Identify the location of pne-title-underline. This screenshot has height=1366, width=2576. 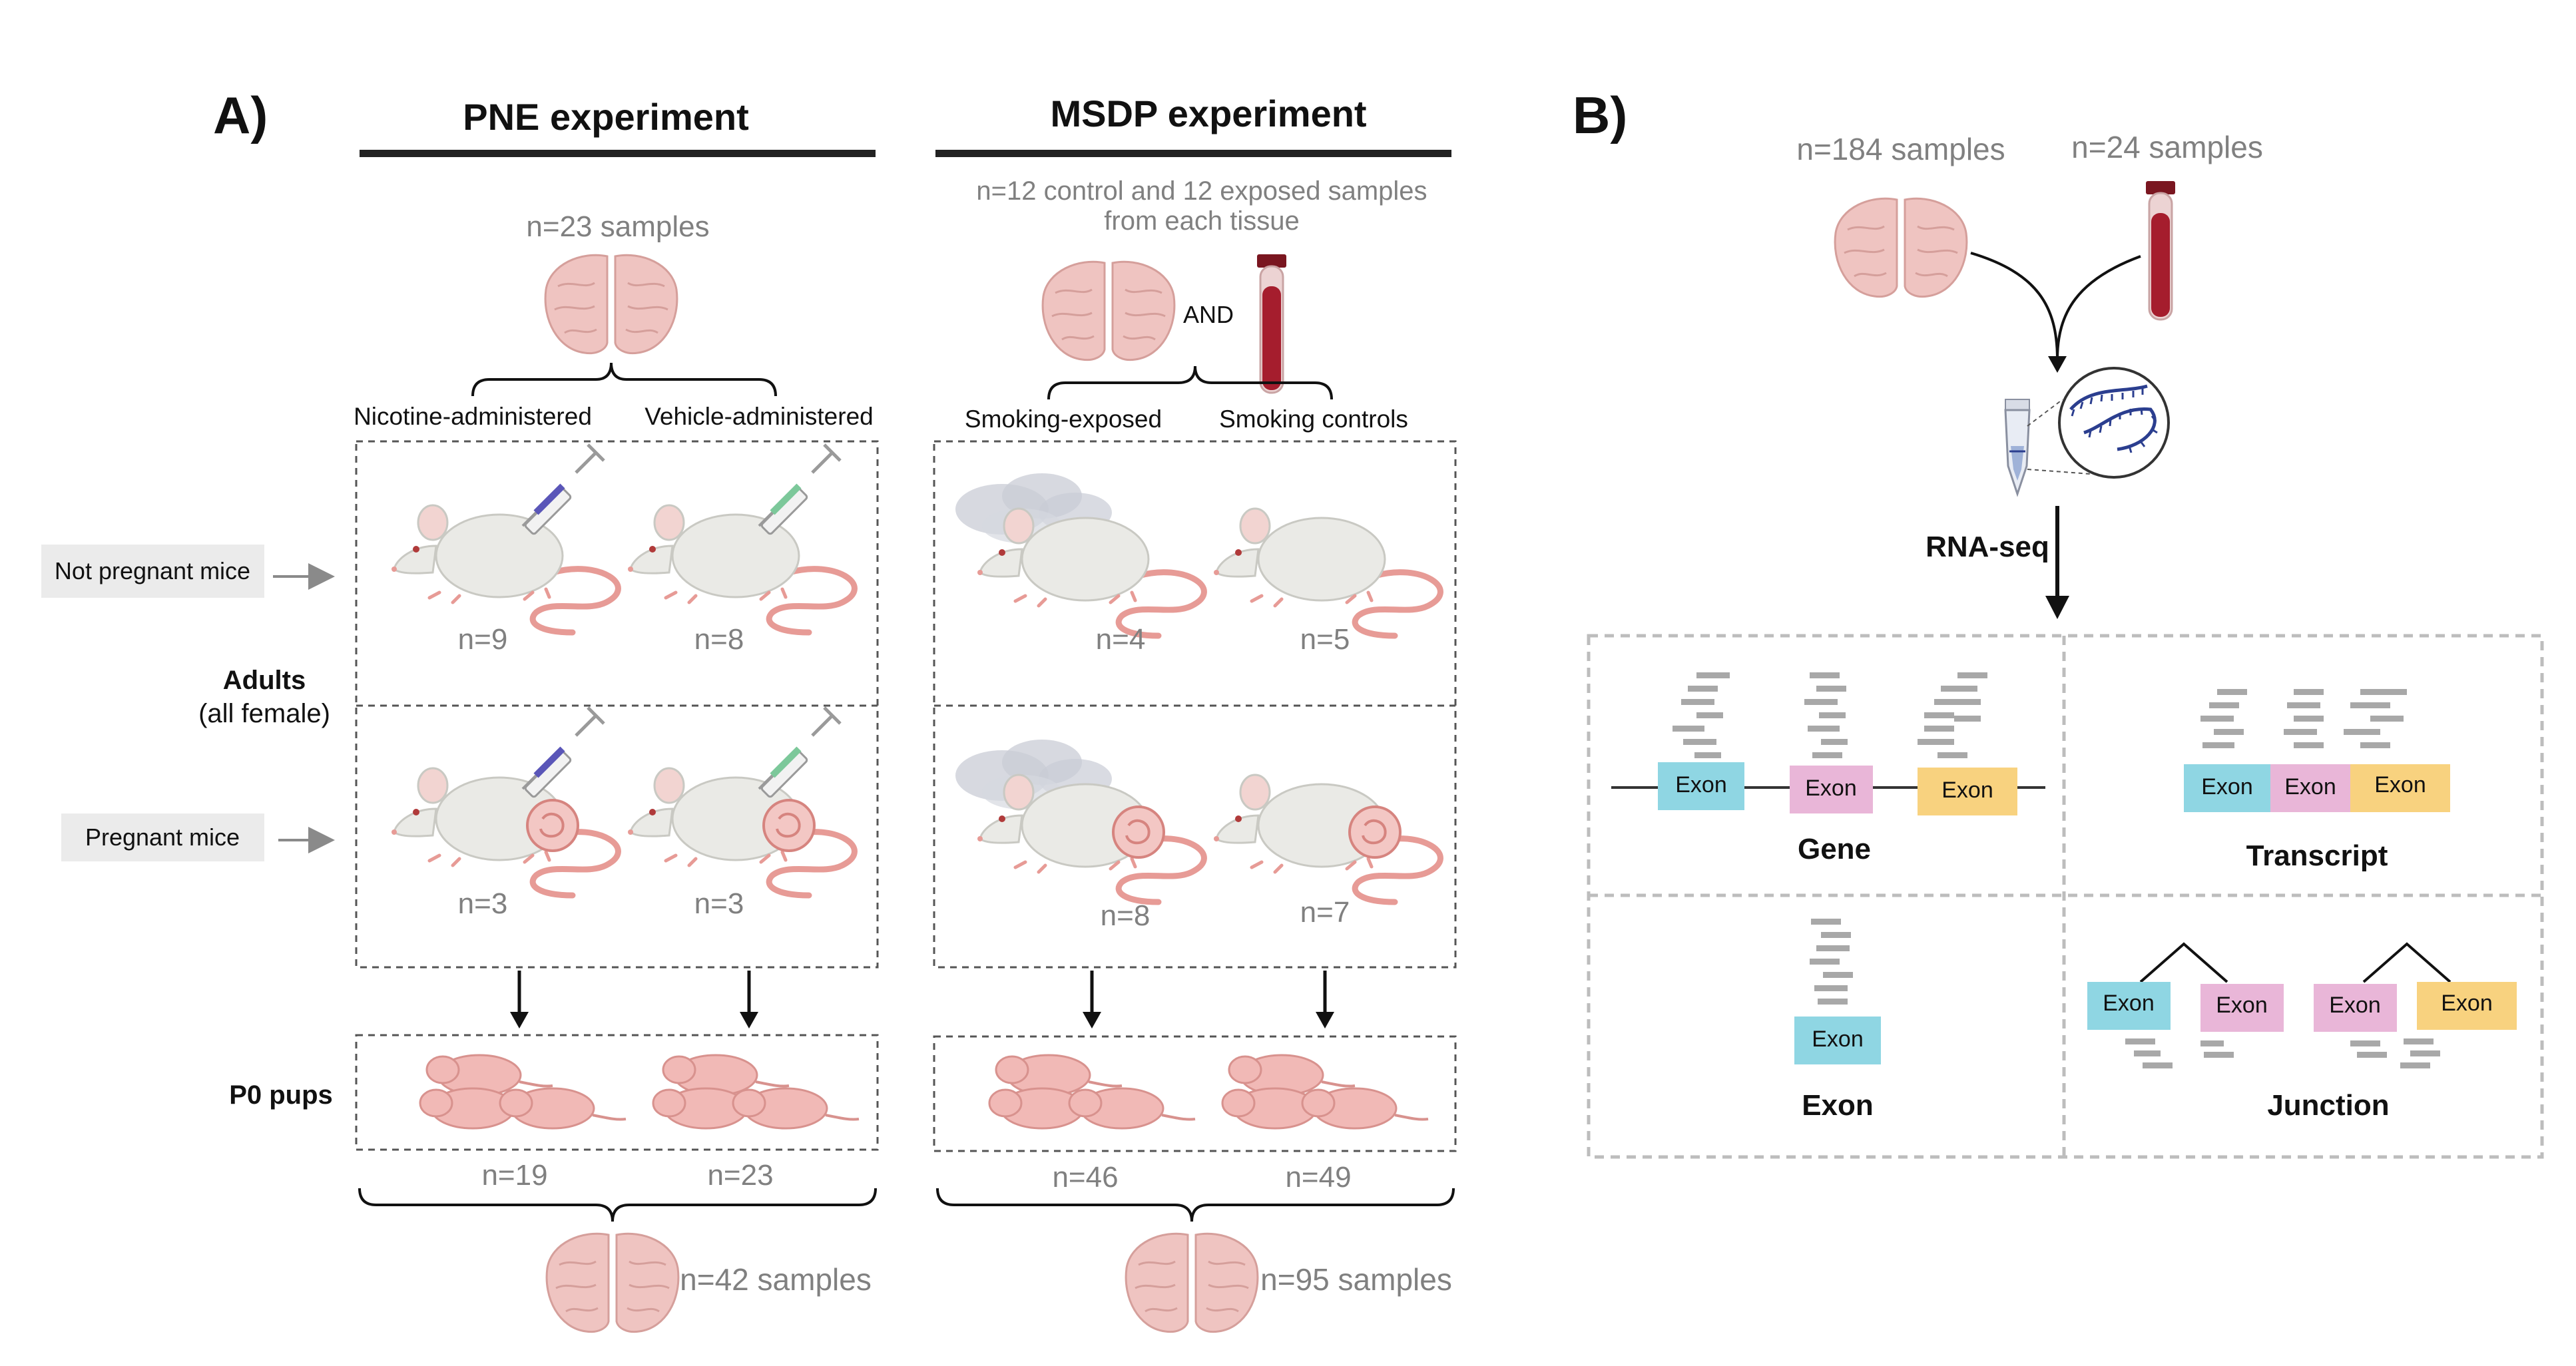
(618, 154).